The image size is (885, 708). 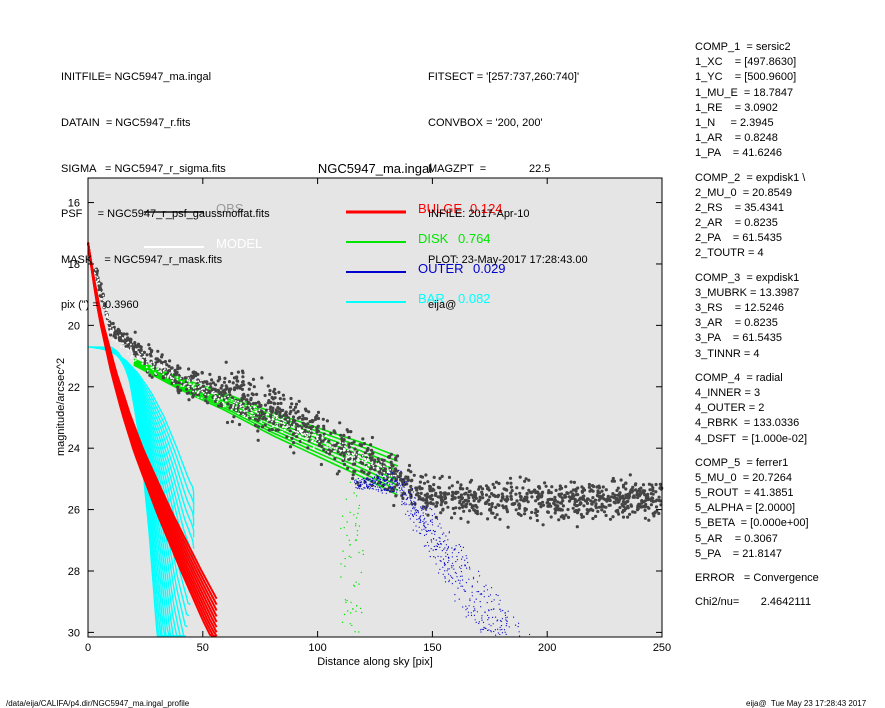 What do you see at coordinates (504, 77) in the screenshot?
I see `header-line: FITSECT = '[257:737,260:740]'` at bounding box center [504, 77].